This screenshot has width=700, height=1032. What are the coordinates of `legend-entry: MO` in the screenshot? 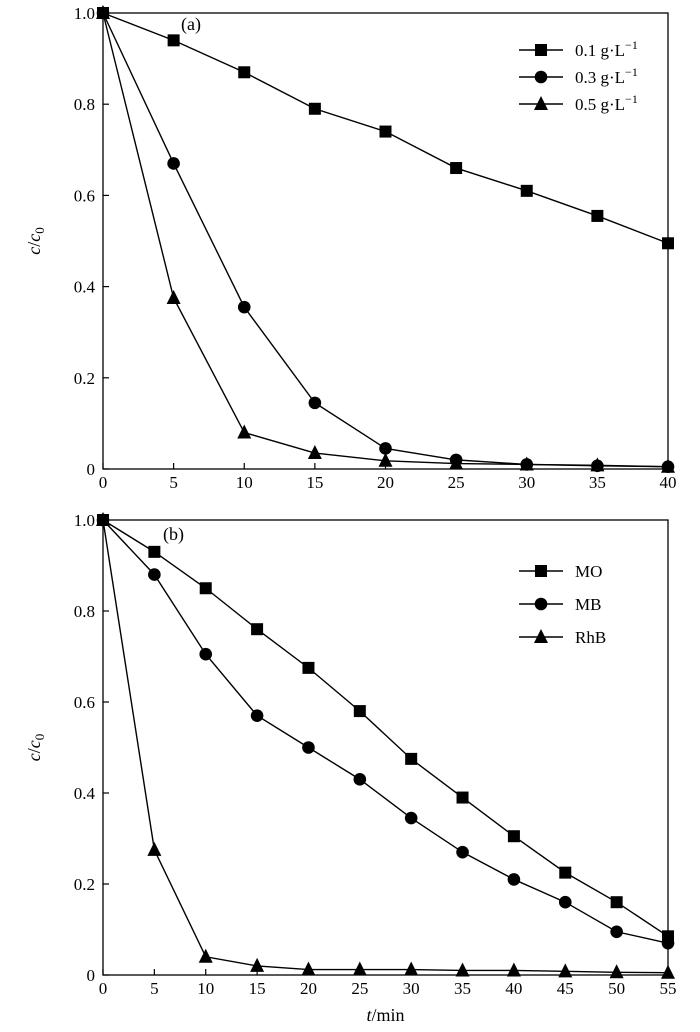 It's located at (560, 571).